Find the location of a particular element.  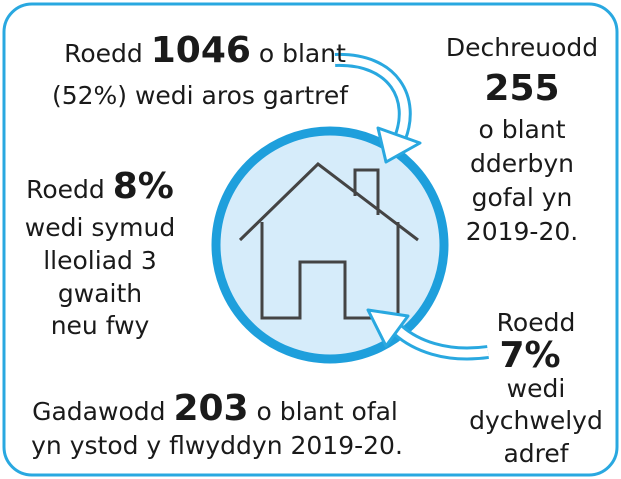

bottom-right-lead: Roedd is located at coordinates (536, 322).